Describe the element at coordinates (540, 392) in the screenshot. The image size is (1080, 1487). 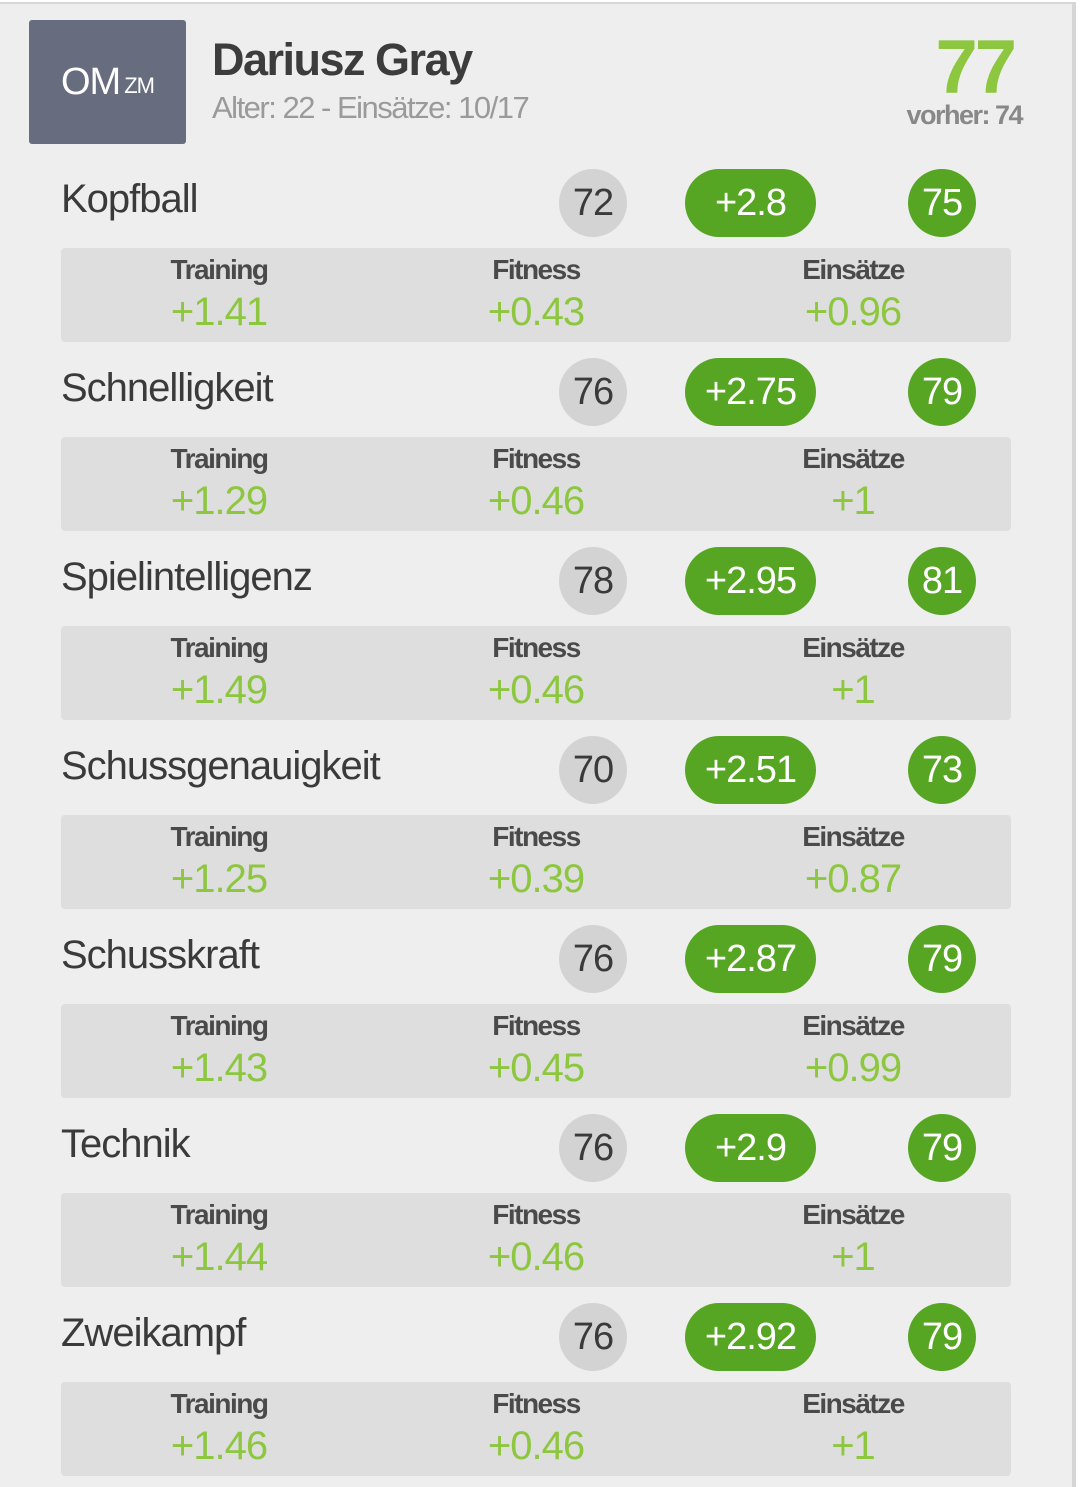
I see `attribute-row-schnelligkeit: Schnelligkeit 76 +2.75 79` at that location.